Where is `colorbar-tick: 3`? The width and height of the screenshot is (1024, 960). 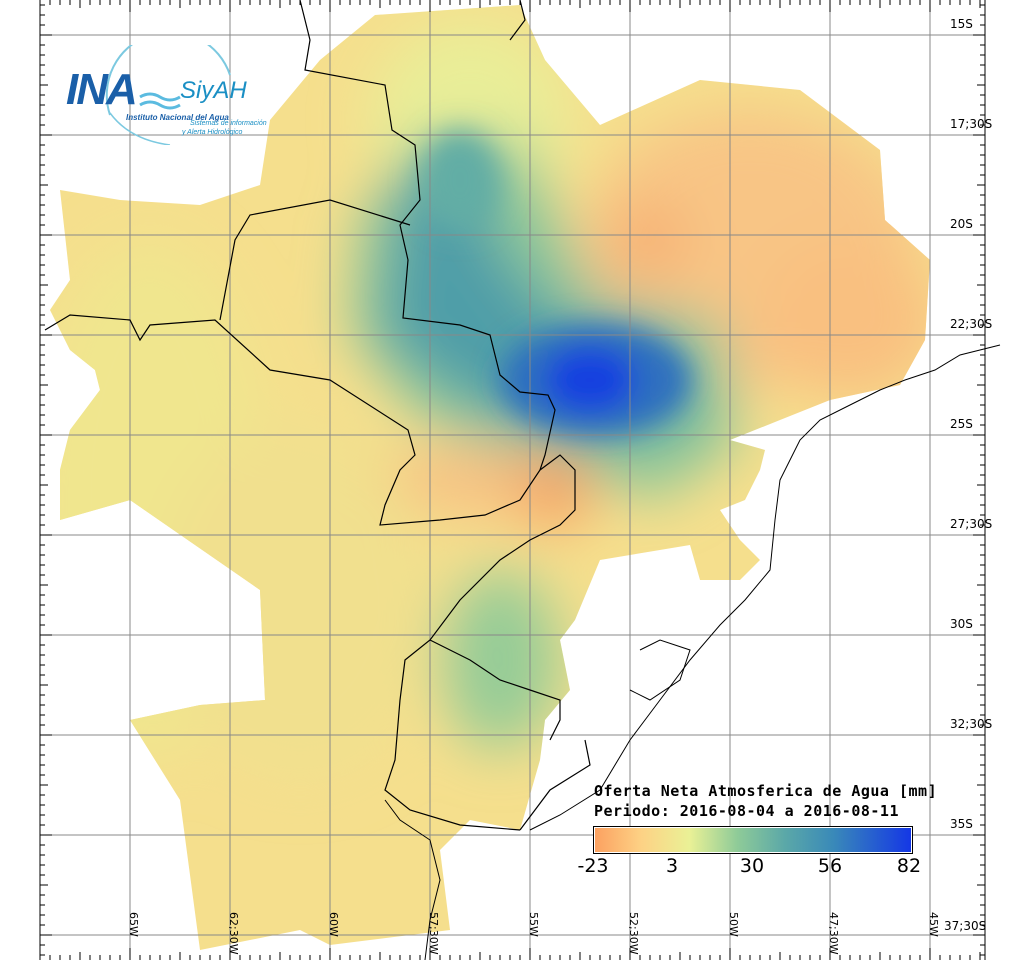
colorbar-tick: 3 is located at coordinates (672, 866).